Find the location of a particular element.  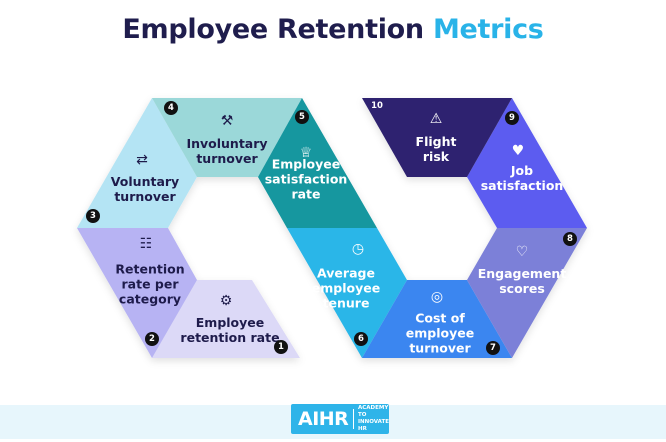

page-title: Employee Retention Metrics is located at coordinates (333, 29).